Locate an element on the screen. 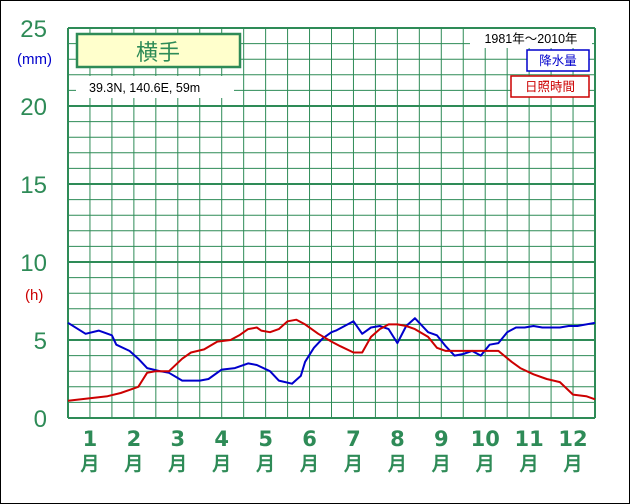 The height and width of the screenshot is (504, 630). month-number-label: 2 is located at coordinates (134, 439).